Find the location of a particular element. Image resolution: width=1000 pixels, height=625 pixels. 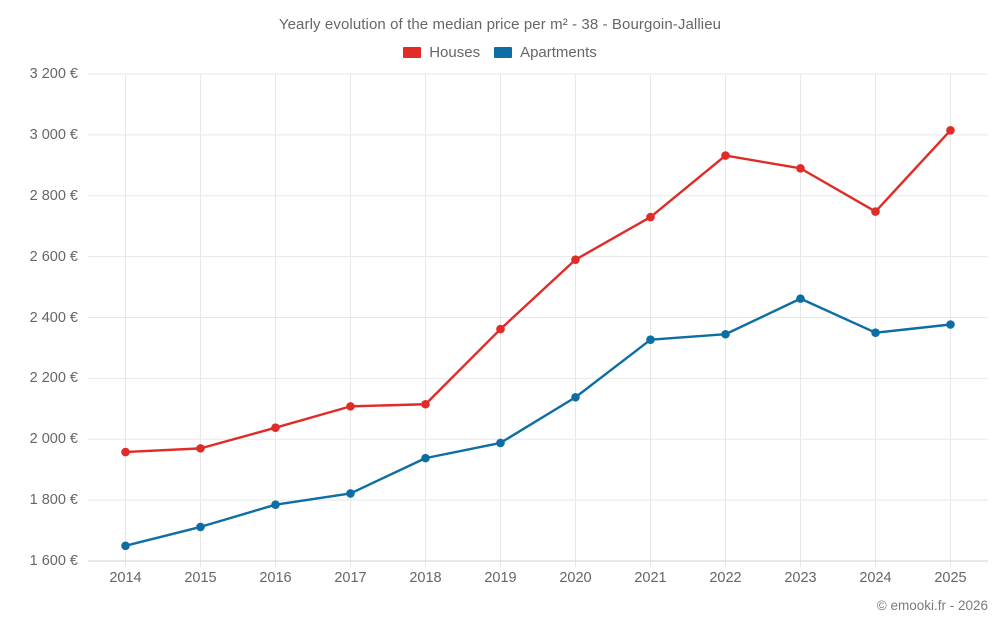

y-axis-tick-label: 3 000 € is located at coordinates (53, 134).